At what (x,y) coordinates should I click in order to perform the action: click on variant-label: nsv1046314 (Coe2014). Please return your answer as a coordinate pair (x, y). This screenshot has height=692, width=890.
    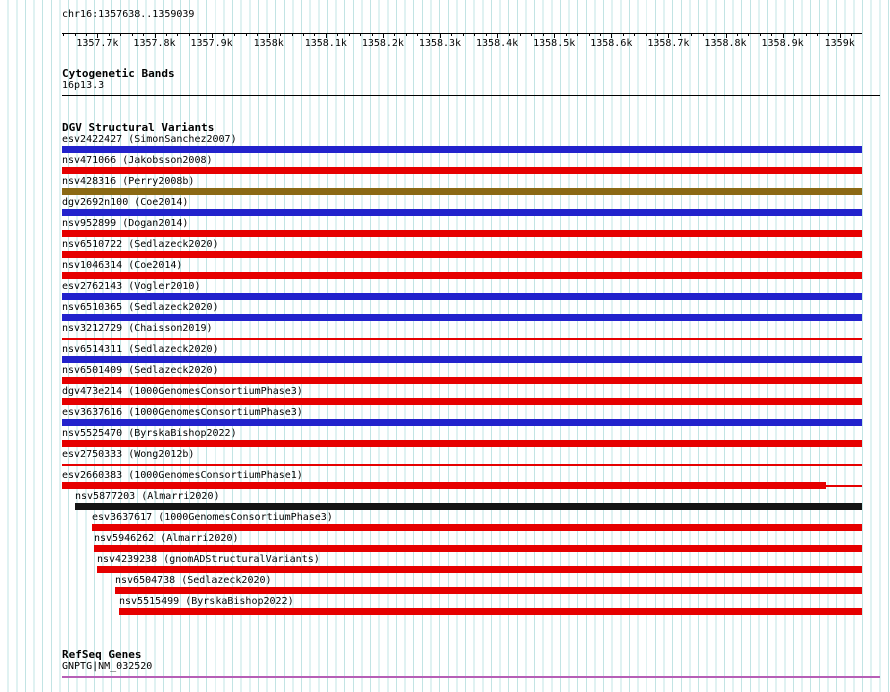
    Looking at the image, I should click on (122, 265).